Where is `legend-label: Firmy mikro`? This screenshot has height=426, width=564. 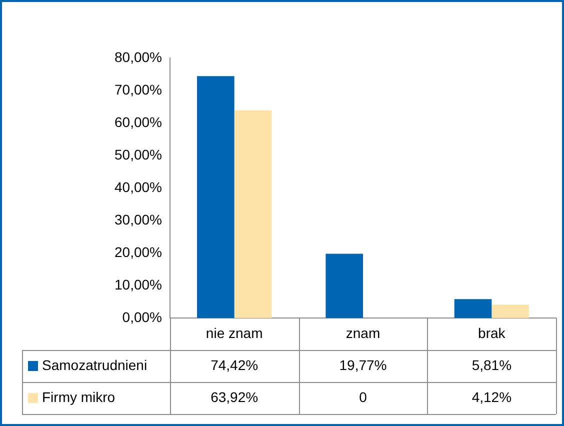 legend-label: Firmy mikro is located at coordinates (79, 396).